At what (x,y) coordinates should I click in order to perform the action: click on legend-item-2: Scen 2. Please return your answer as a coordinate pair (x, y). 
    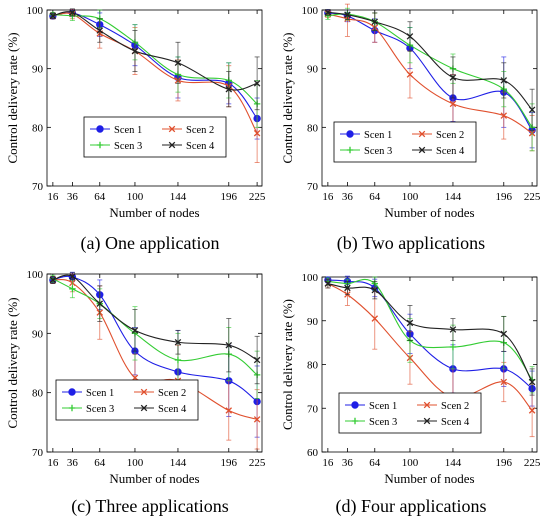
    Looking at the image, I should click on (188, 130).